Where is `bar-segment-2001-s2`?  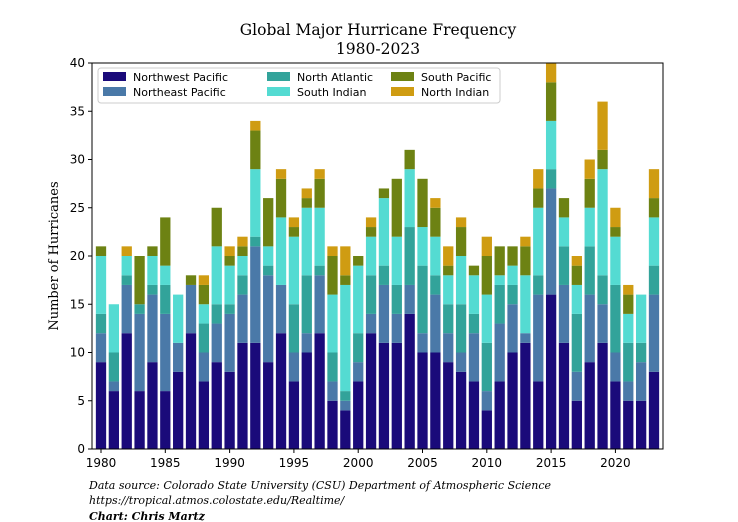
bar-segment-2001-s2 is located at coordinates (371, 294).